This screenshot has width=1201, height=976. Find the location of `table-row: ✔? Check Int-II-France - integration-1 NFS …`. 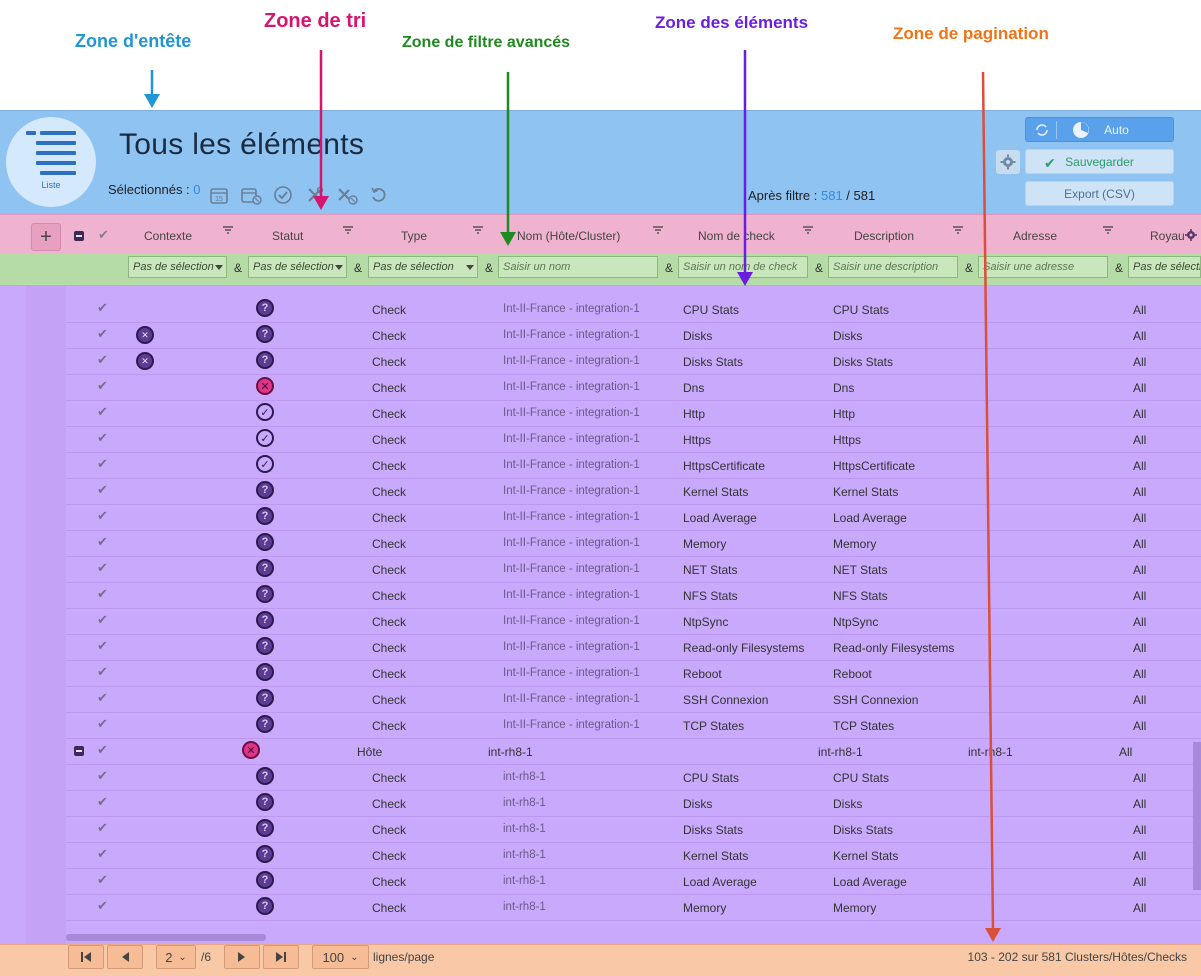

table-row: ✔? Check Int-II-France - integration-1 NFS … is located at coordinates (633, 595).